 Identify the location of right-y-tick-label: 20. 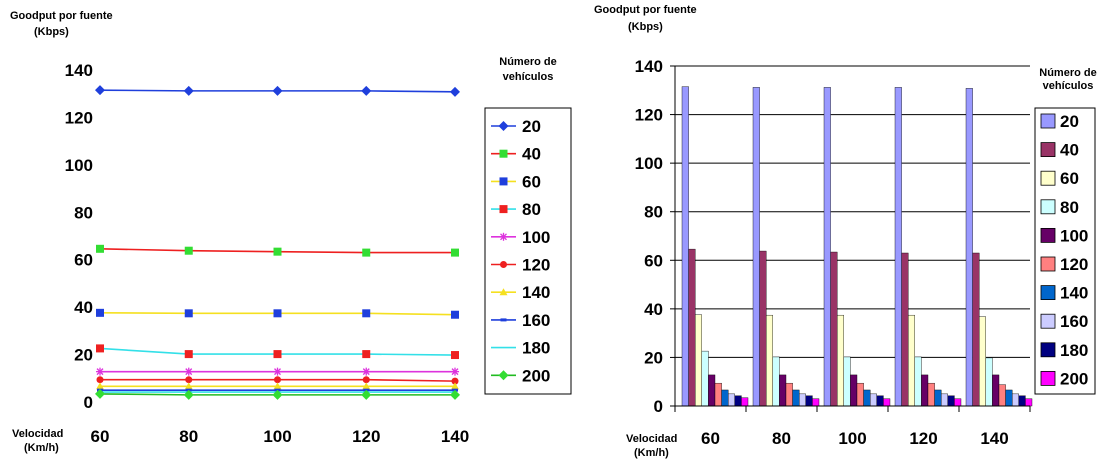
(653, 357).